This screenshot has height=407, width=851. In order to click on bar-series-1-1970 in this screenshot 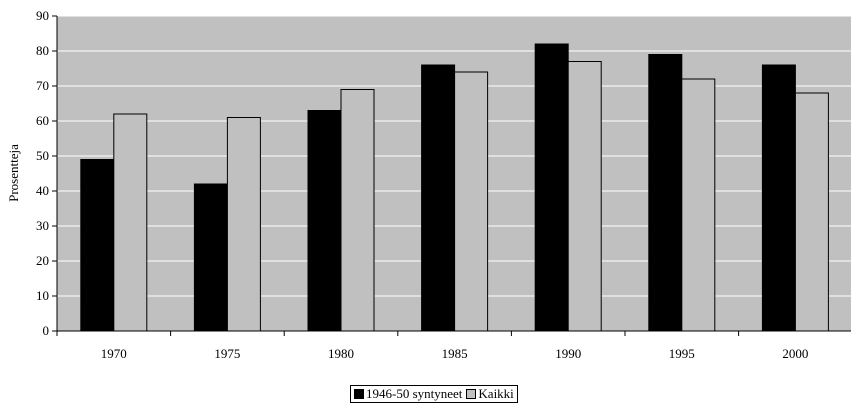, I will do `click(97, 245)`.